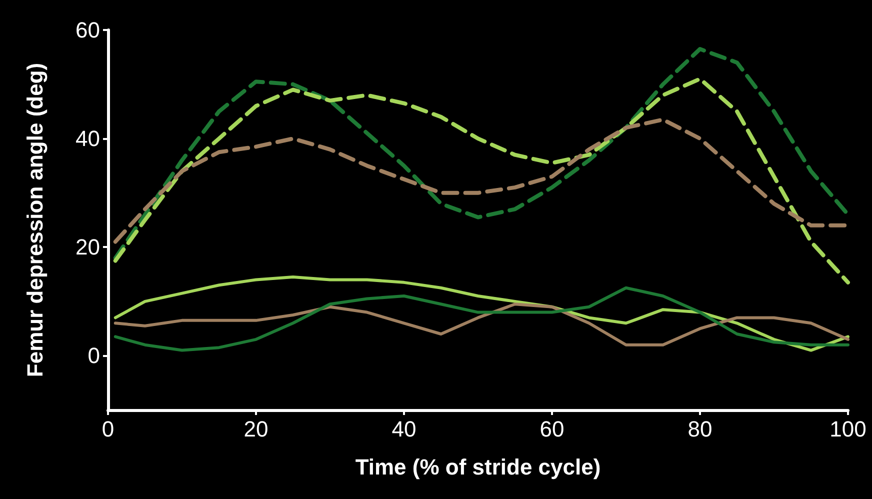 This screenshot has height=499, width=872. Describe the element at coordinates (256, 429) in the screenshot. I see `x-tick-label: 20` at that location.